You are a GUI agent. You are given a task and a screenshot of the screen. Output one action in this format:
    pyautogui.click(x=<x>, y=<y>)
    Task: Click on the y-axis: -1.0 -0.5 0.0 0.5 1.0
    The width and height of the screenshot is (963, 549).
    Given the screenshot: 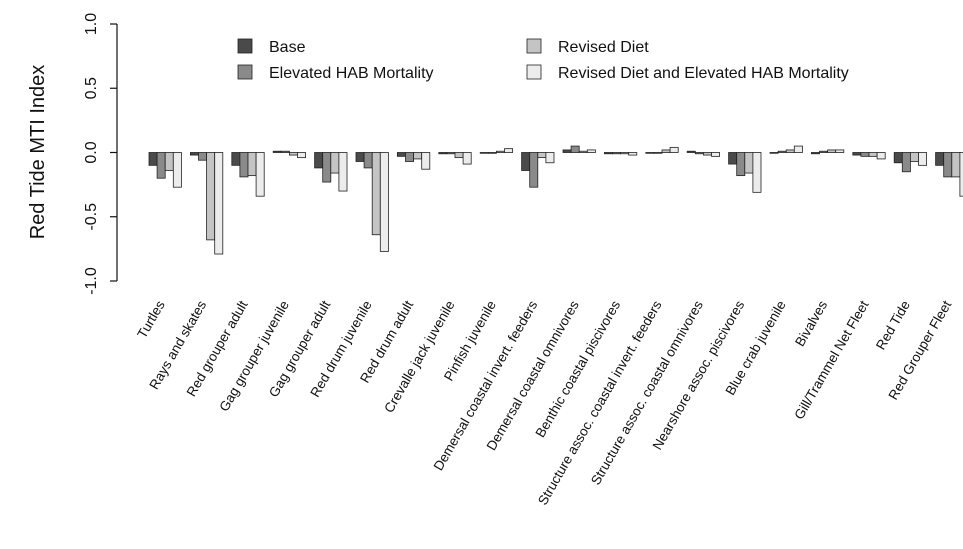 What is the action you would take?
    pyautogui.click(x=100, y=154)
    